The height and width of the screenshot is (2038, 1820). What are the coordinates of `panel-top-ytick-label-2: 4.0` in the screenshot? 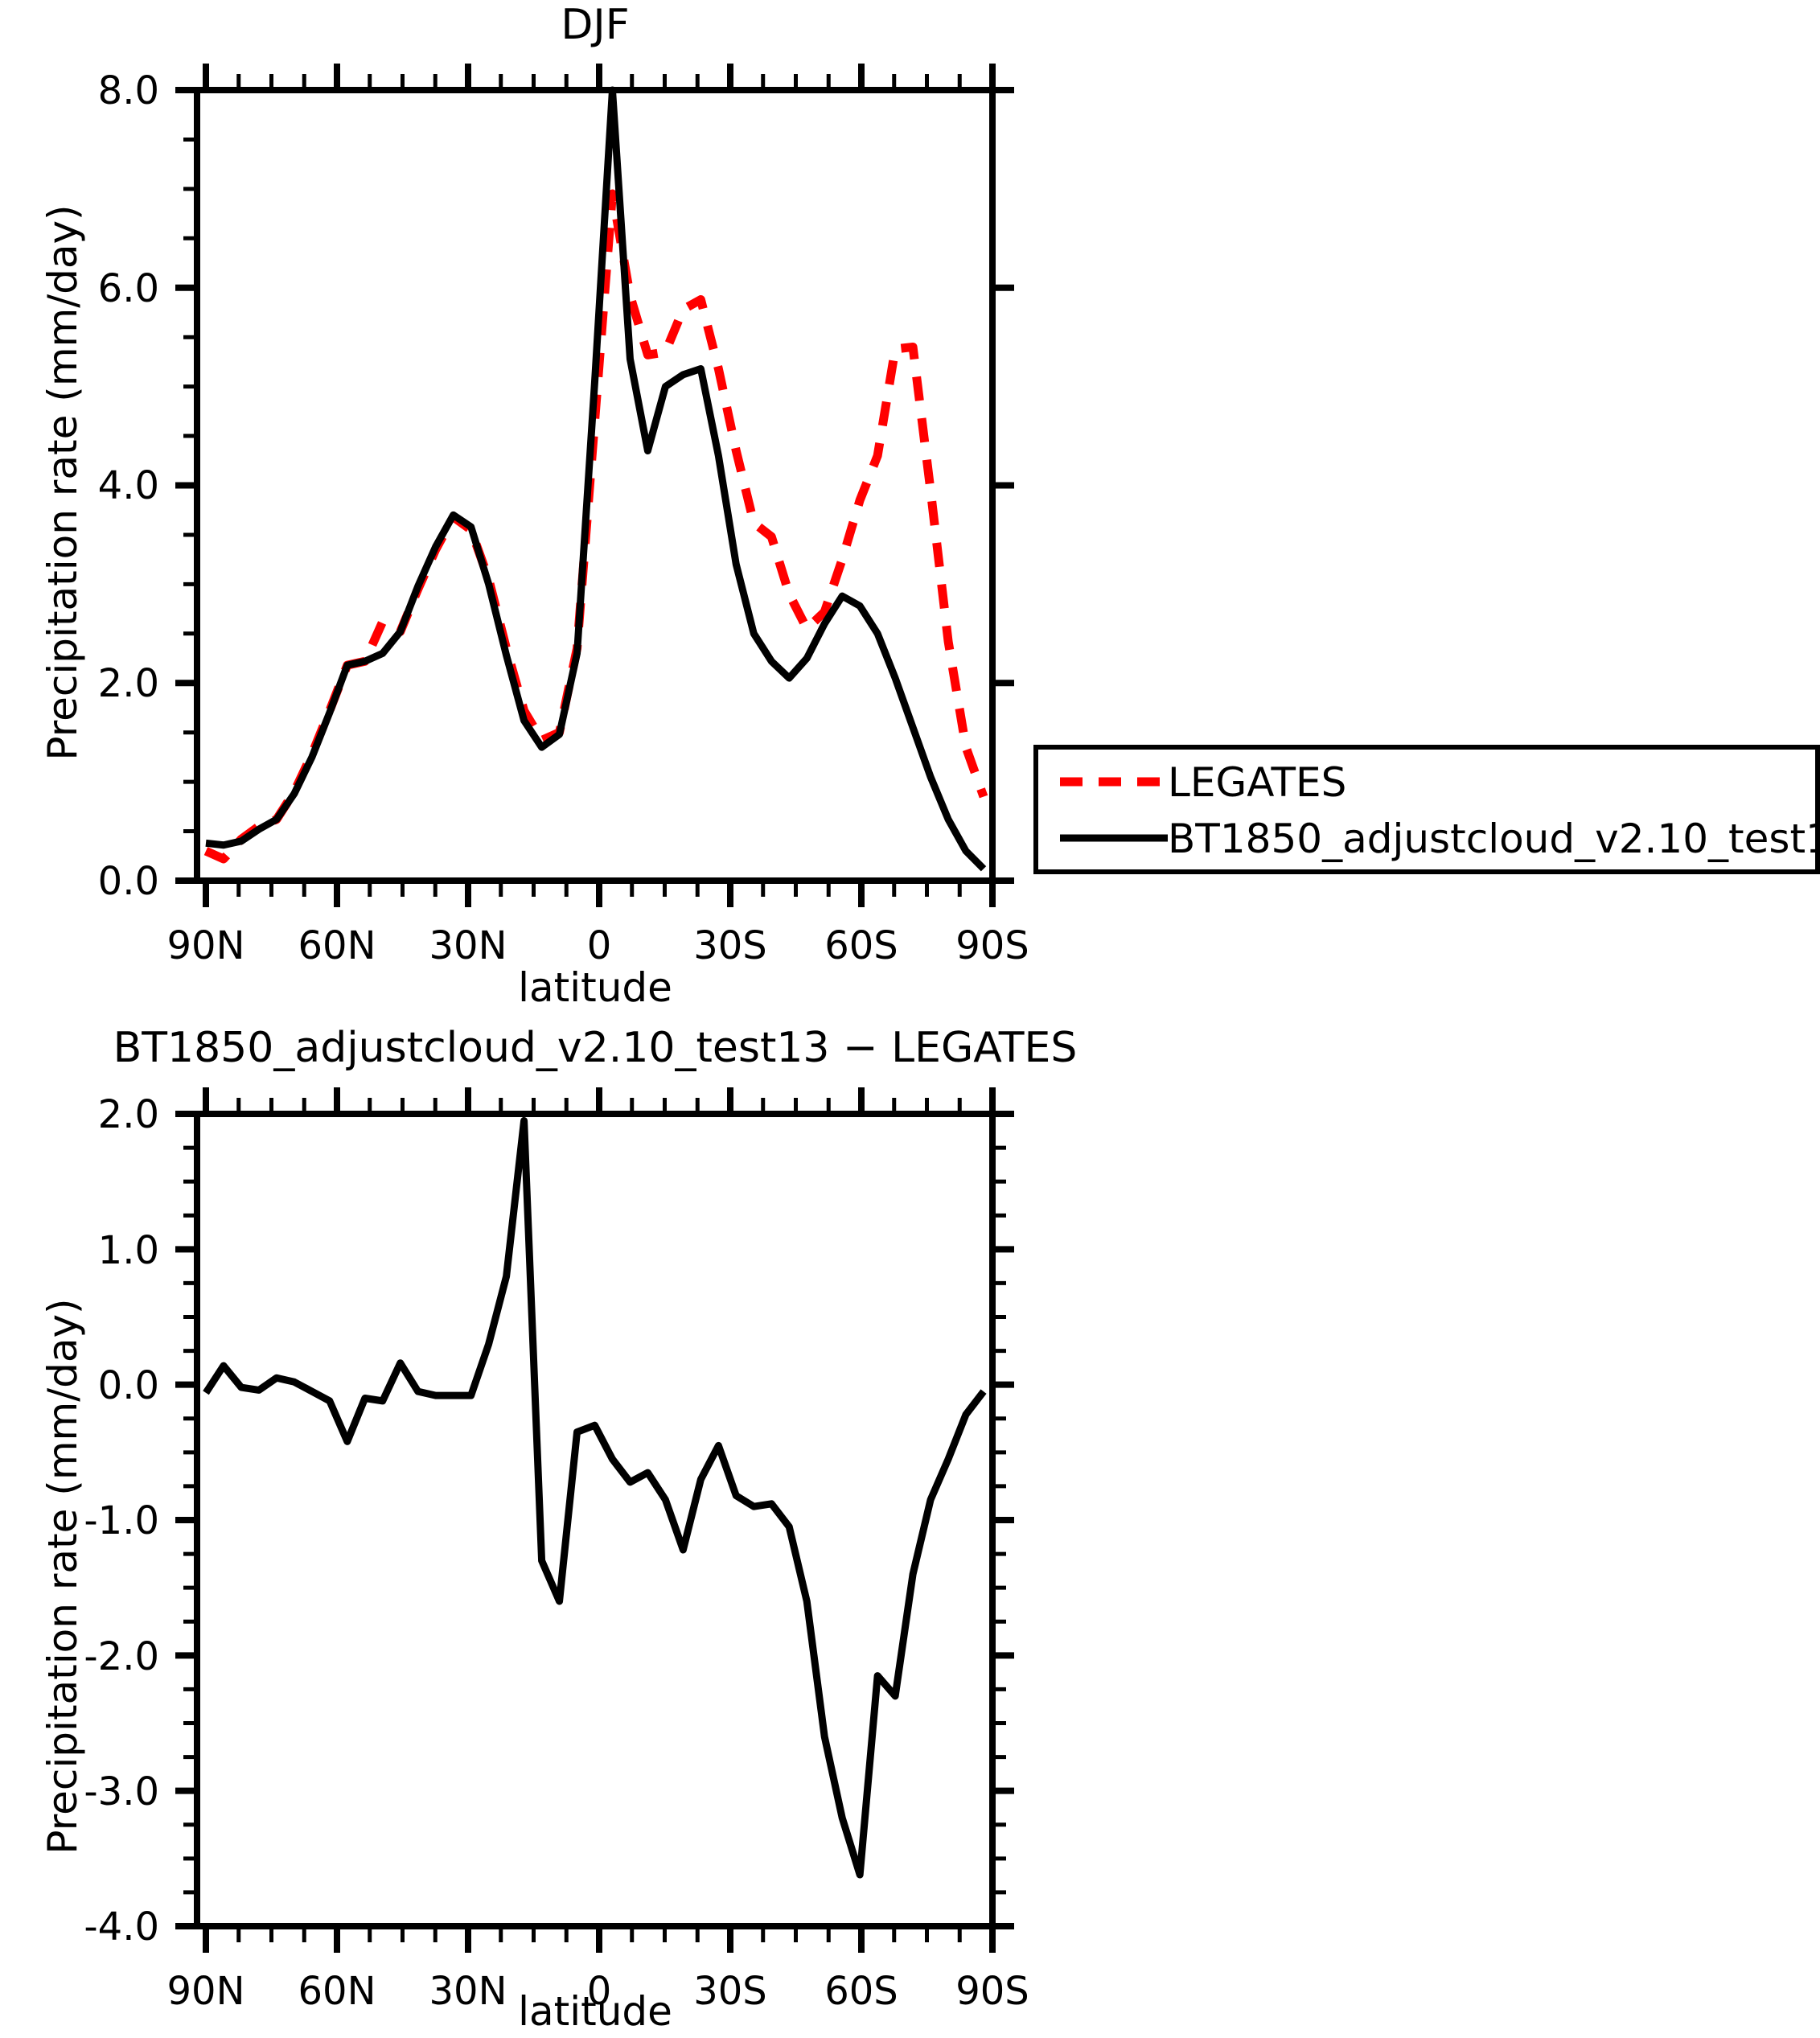 It's located at (128, 485).